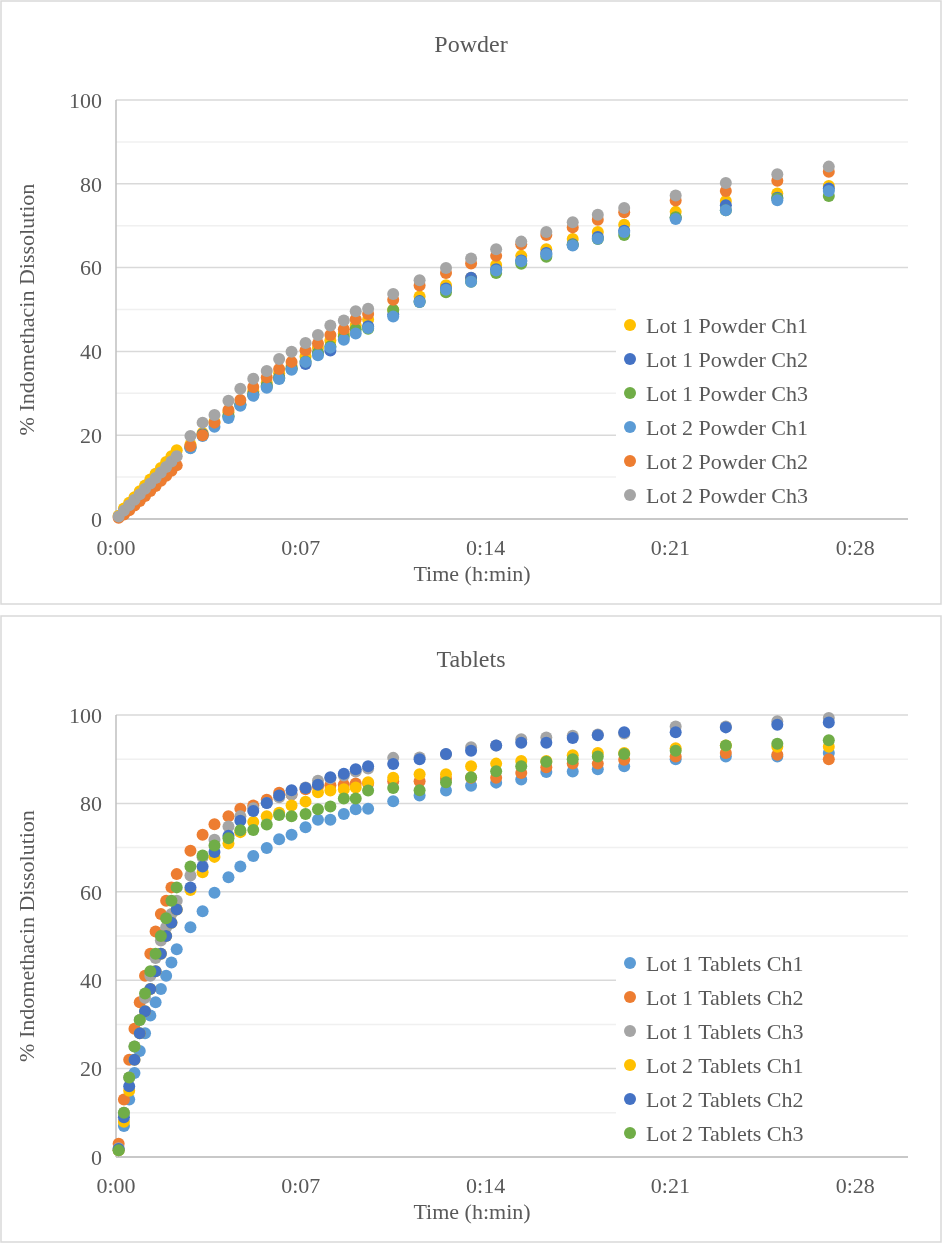 The width and height of the screenshot is (942, 1243). Describe the element at coordinates (727, 325) in the screenshot. I see `legend-label: Lot 1 Powder Ch1` at that location.